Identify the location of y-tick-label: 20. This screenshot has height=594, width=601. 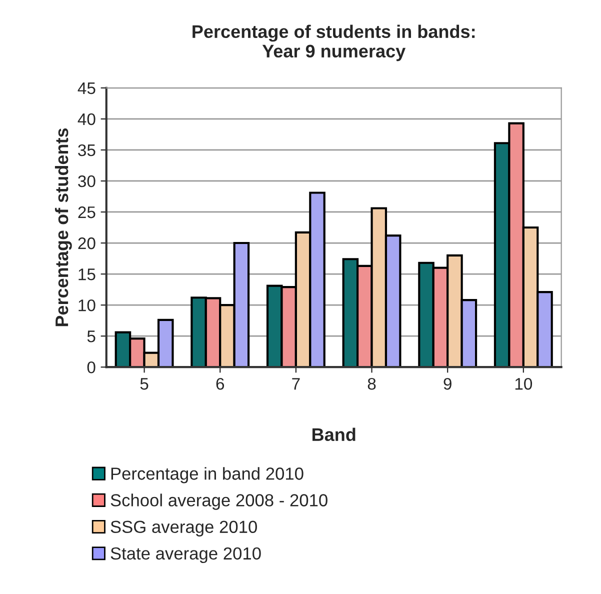
(87, 243).